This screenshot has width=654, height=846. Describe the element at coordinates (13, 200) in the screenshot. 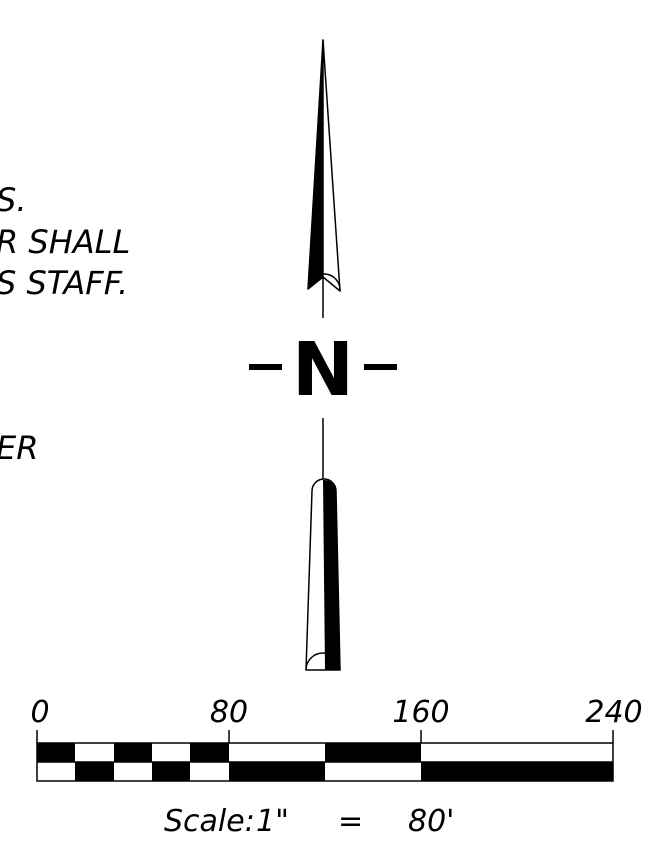

I see `note-line-1: S.` at that location.